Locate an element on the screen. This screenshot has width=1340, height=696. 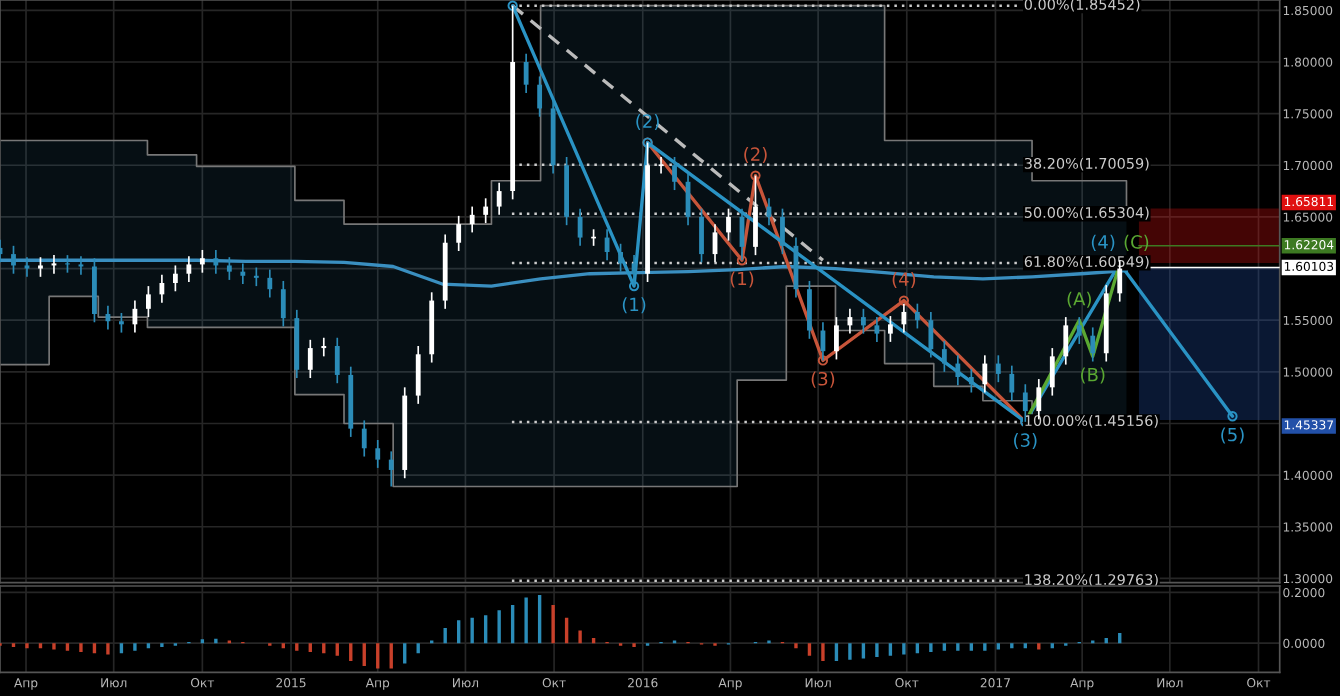
annotation: (5) is located at coordinates (1232, 435).